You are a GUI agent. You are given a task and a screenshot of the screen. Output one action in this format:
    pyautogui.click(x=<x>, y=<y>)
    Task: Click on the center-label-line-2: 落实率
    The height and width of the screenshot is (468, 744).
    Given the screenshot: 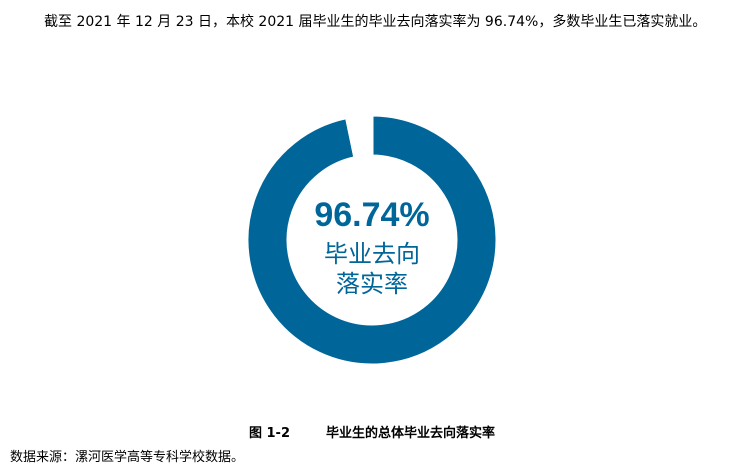 What is the action you would take?
    pyautogui.click(x=372, y=284)
    